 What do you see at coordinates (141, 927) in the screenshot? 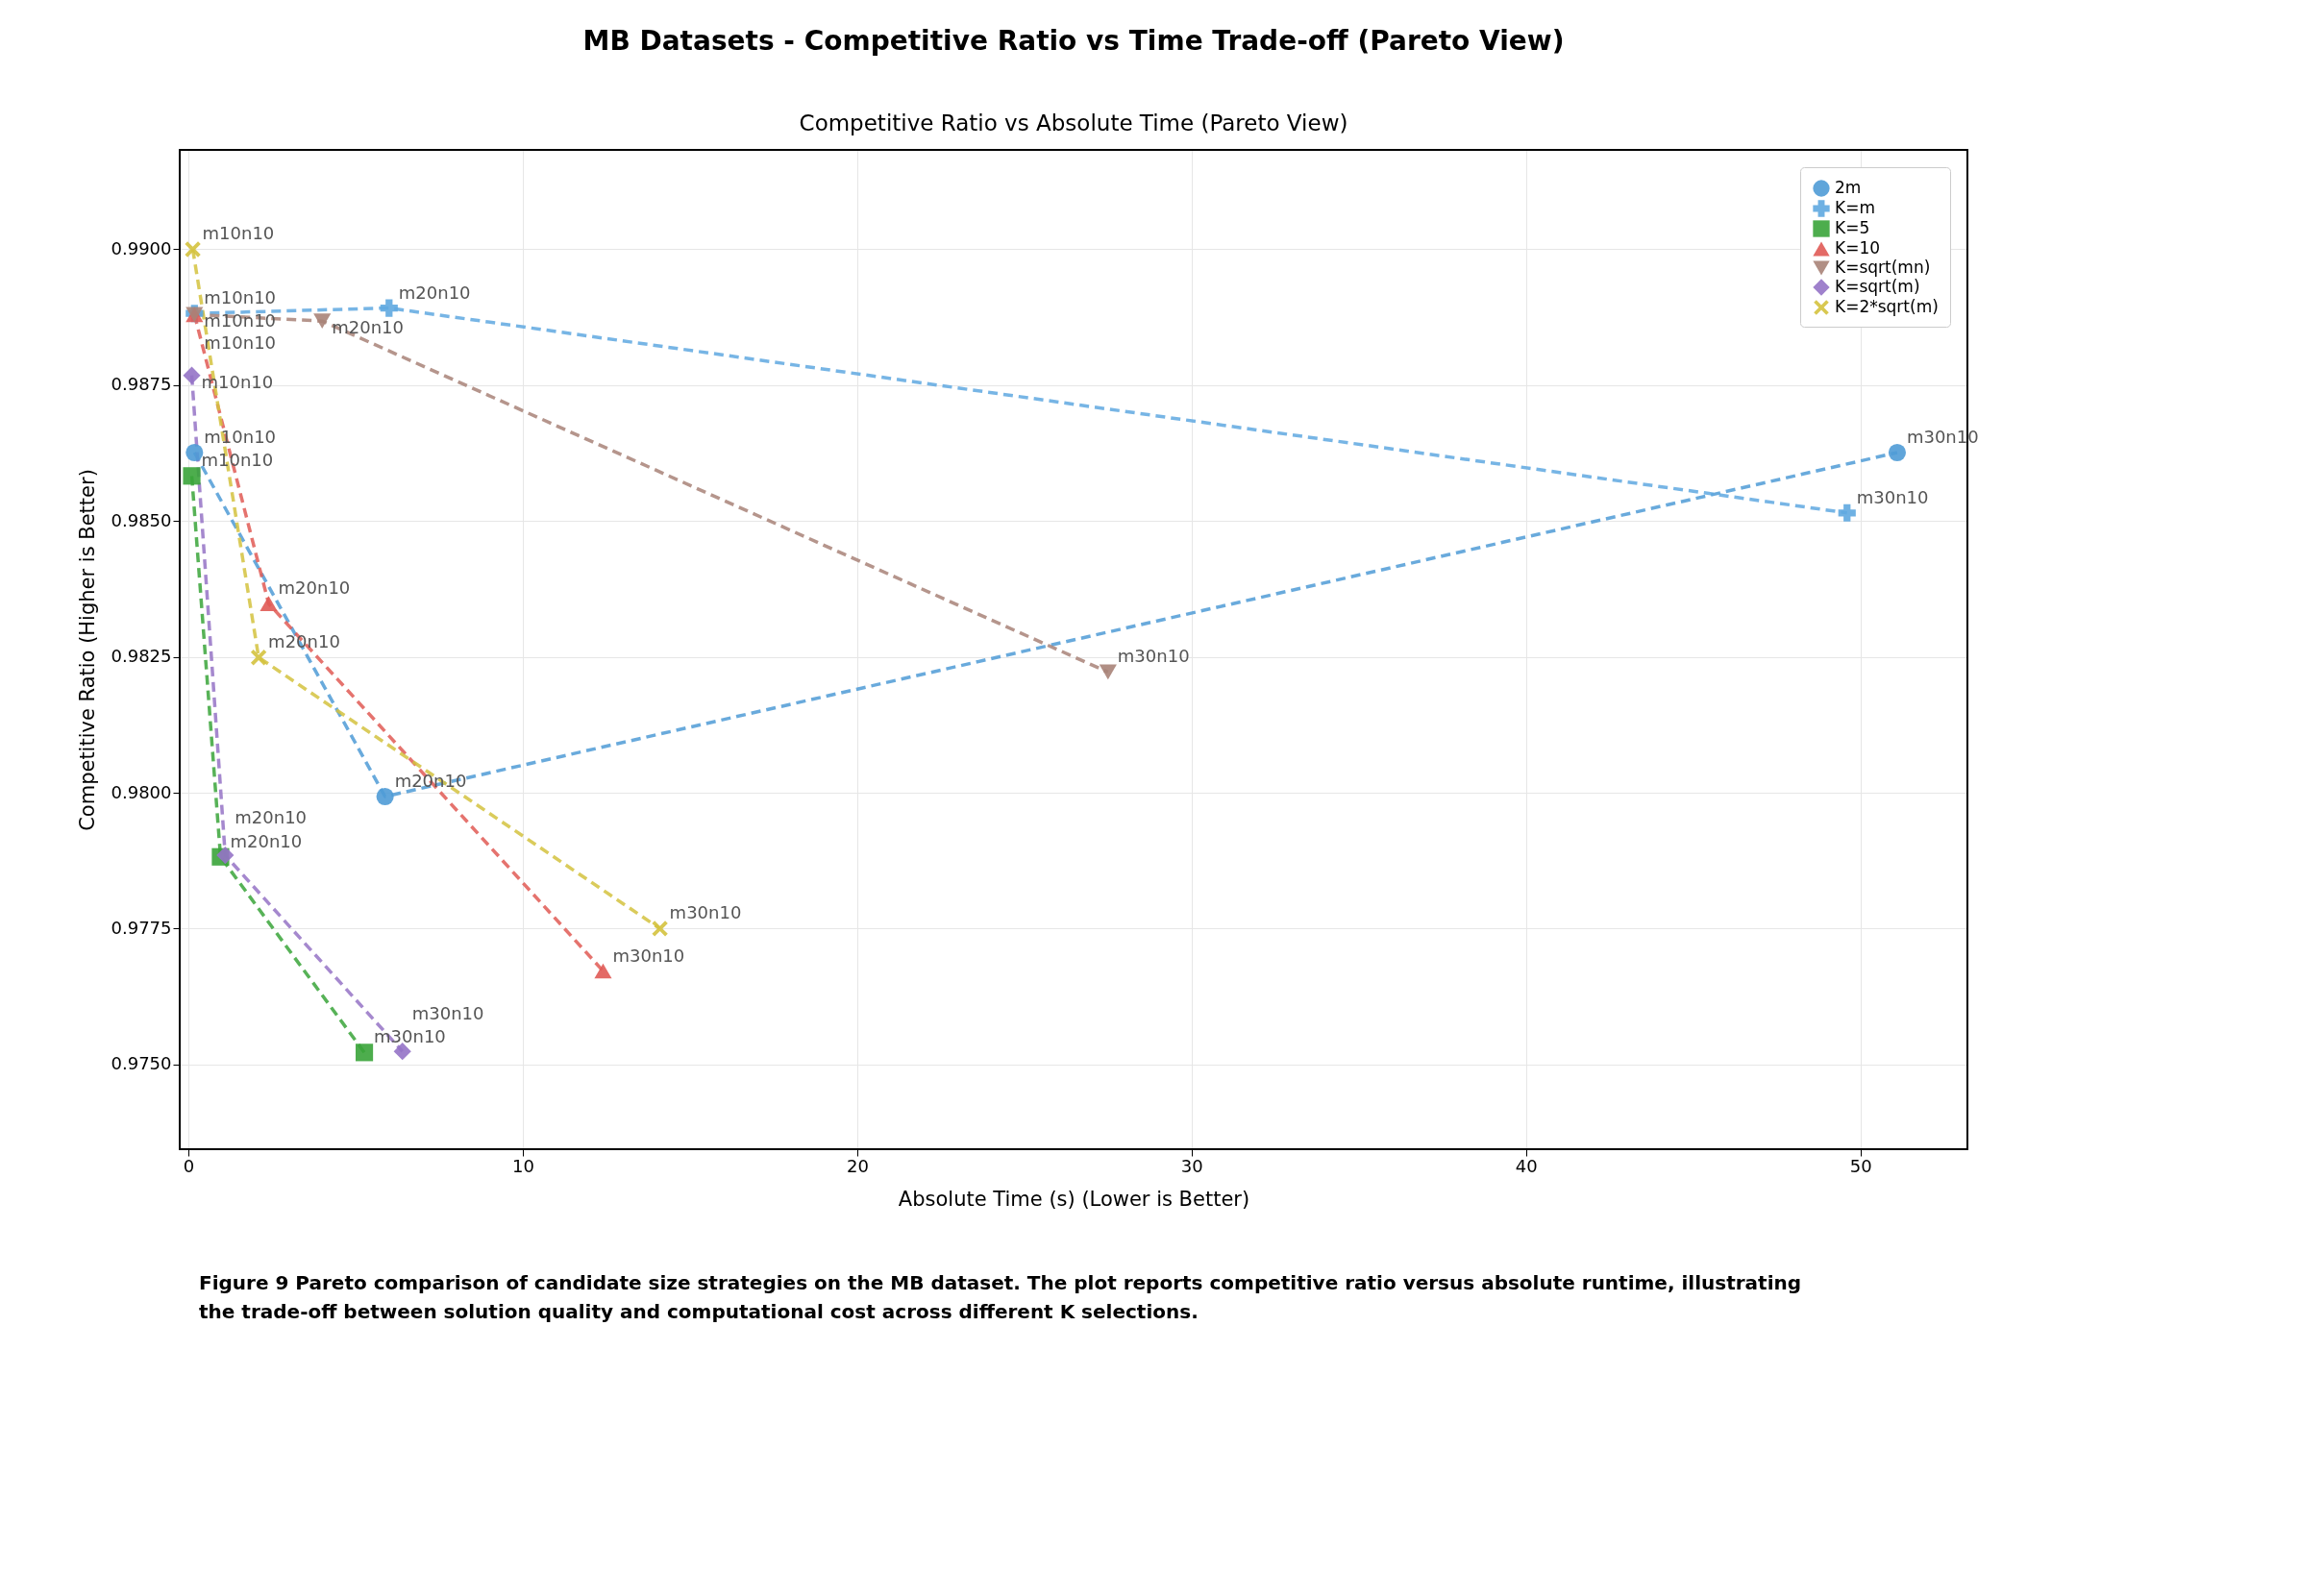
I see `y-tick-label: 0.9775` at bounding box center [141, 927].